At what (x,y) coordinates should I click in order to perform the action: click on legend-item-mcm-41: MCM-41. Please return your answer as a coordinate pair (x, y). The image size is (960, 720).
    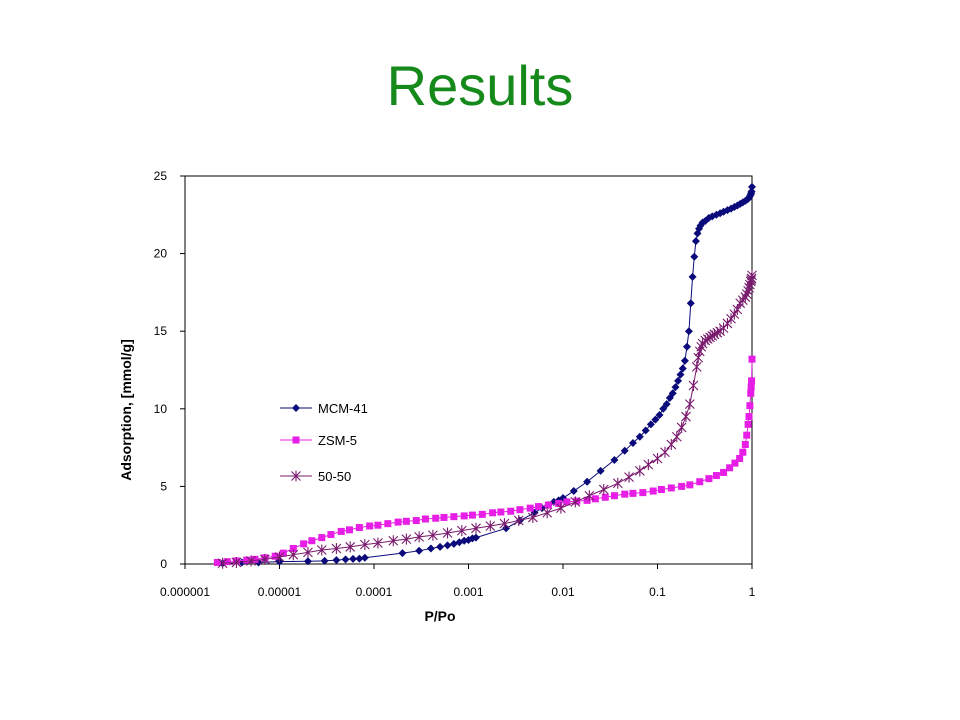
    Looking at the image, I should click on (324, 408).